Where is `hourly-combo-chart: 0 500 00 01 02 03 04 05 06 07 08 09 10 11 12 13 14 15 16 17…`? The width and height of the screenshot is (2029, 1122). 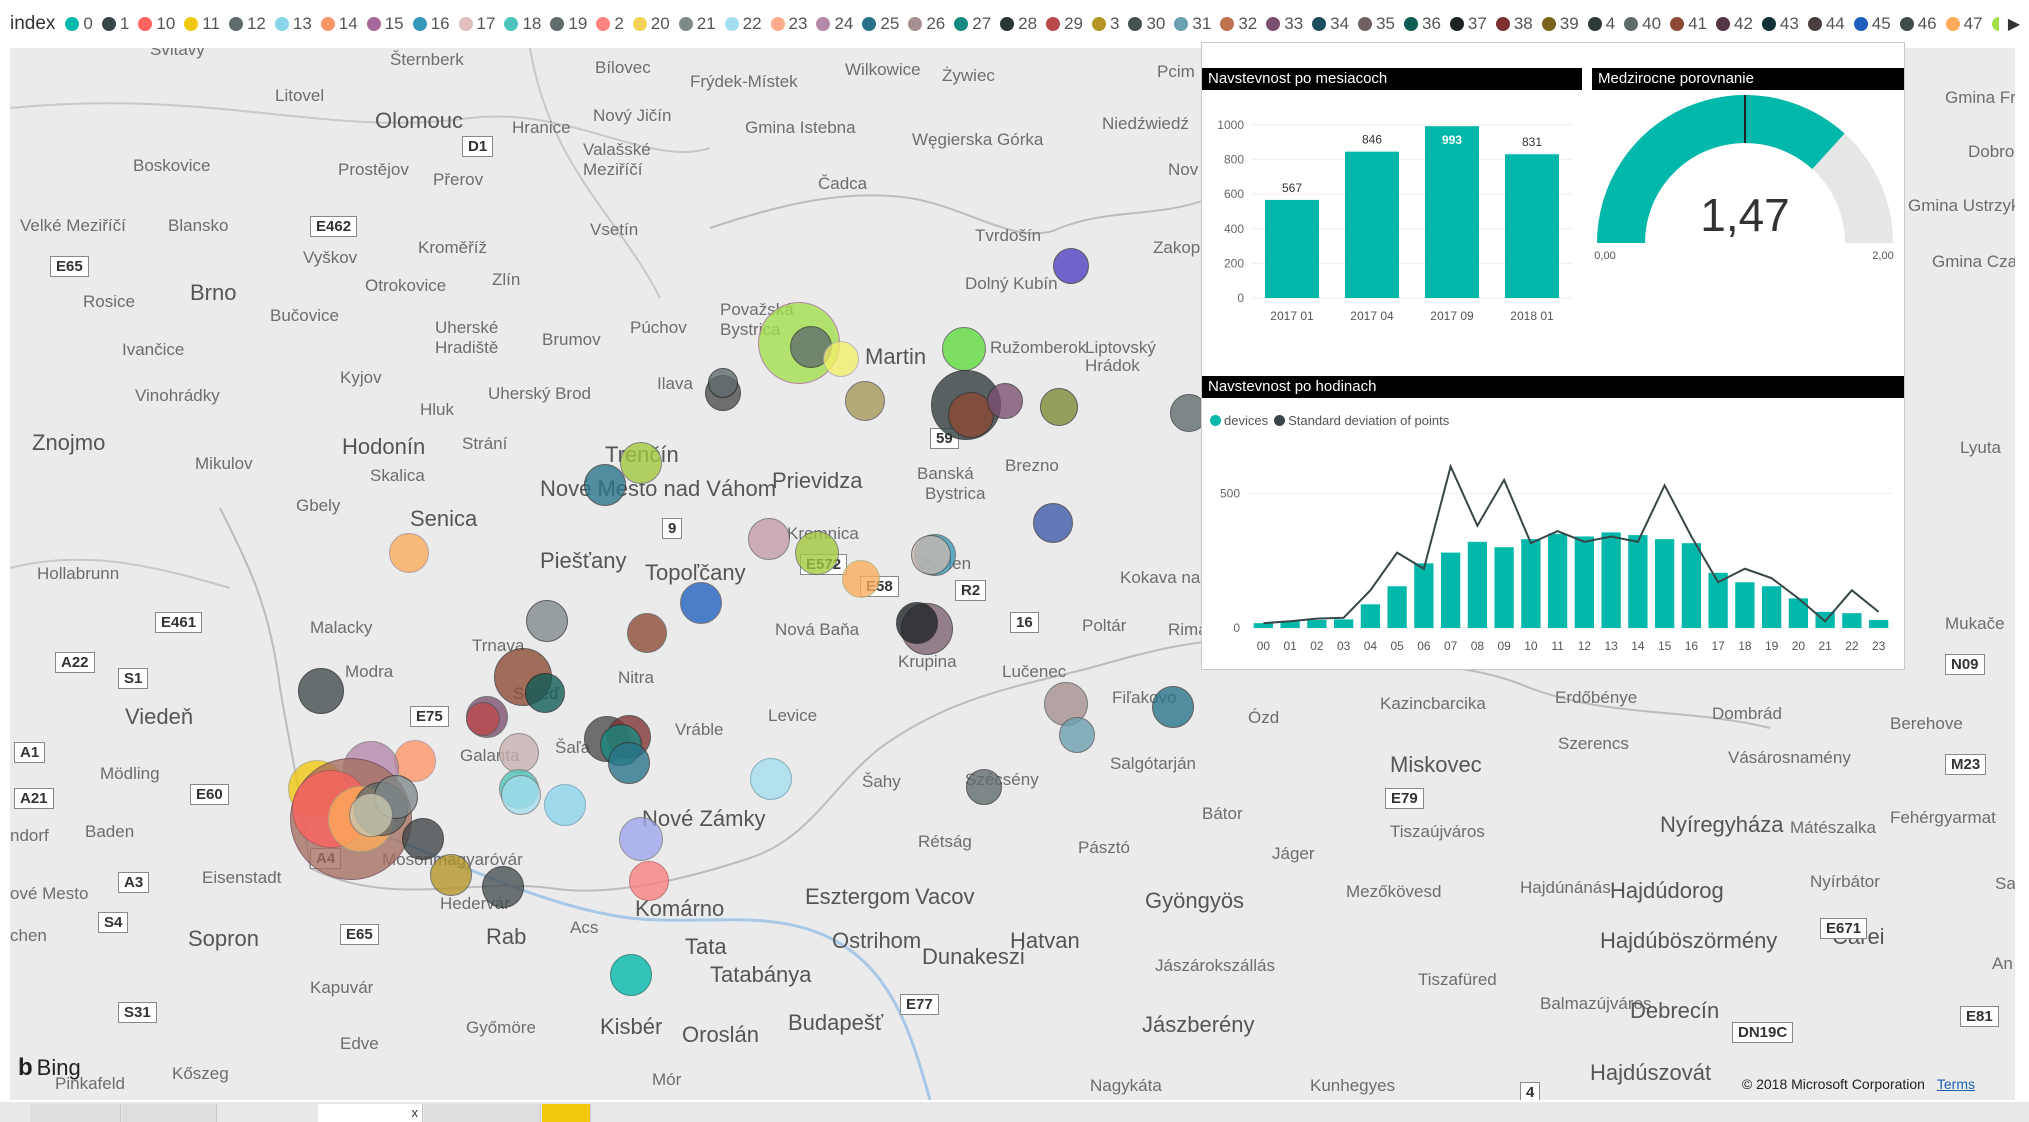 hourly-combo-chart: 0 500 00 01 02 03 04 05 06 07 08 09 10 11 12 13 14 15 16 17… is located at coordinates (1553, 548).